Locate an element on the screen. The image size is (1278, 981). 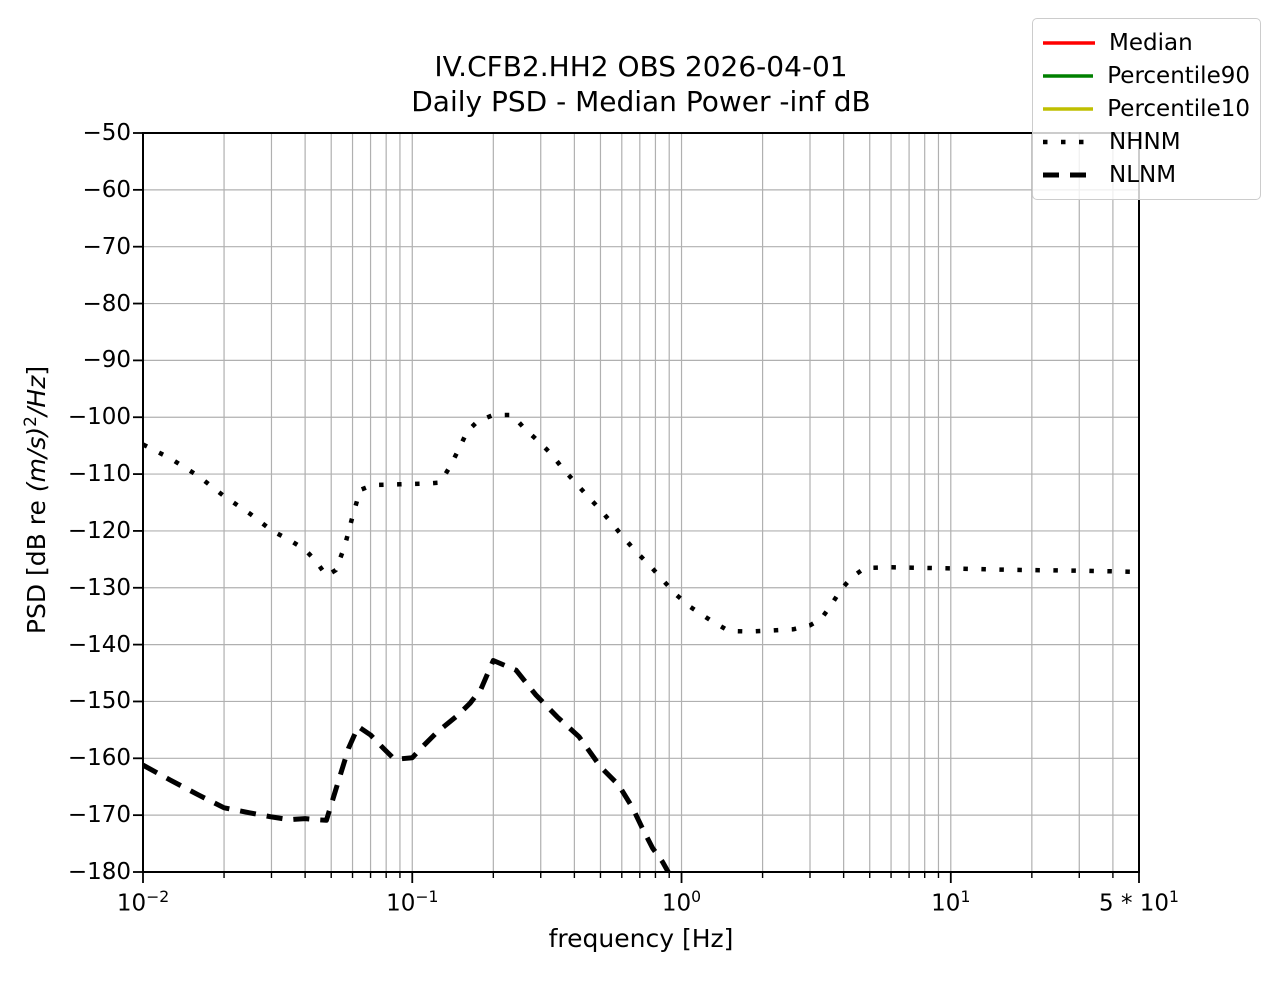
y-tick-label: −90 is located at coordinates (106, 360).